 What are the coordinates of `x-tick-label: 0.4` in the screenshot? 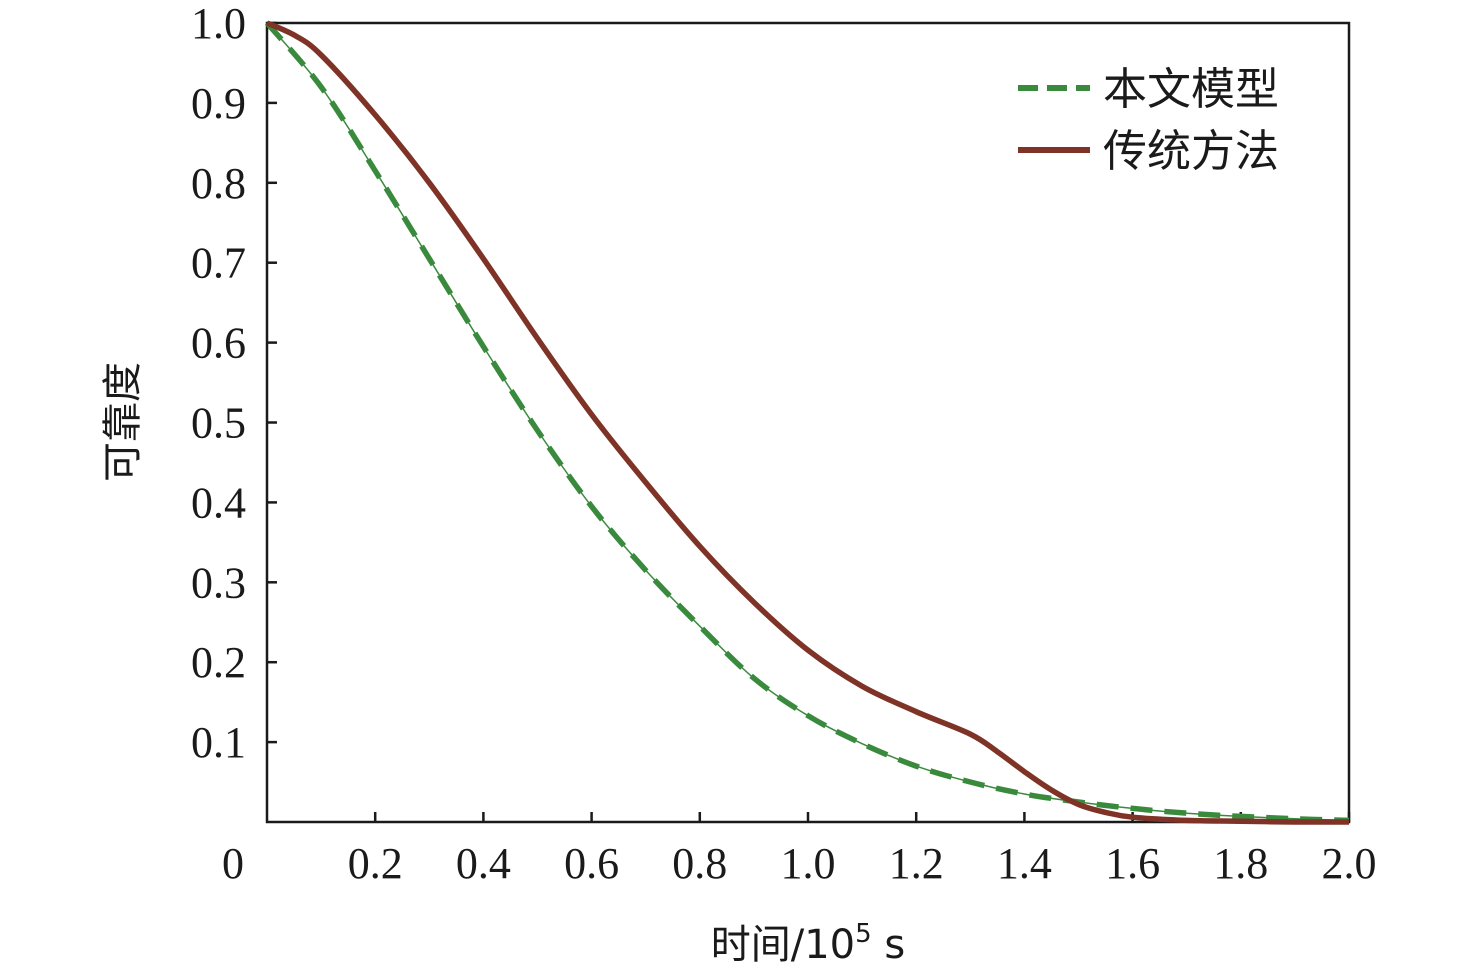 It's located at (483, 863).